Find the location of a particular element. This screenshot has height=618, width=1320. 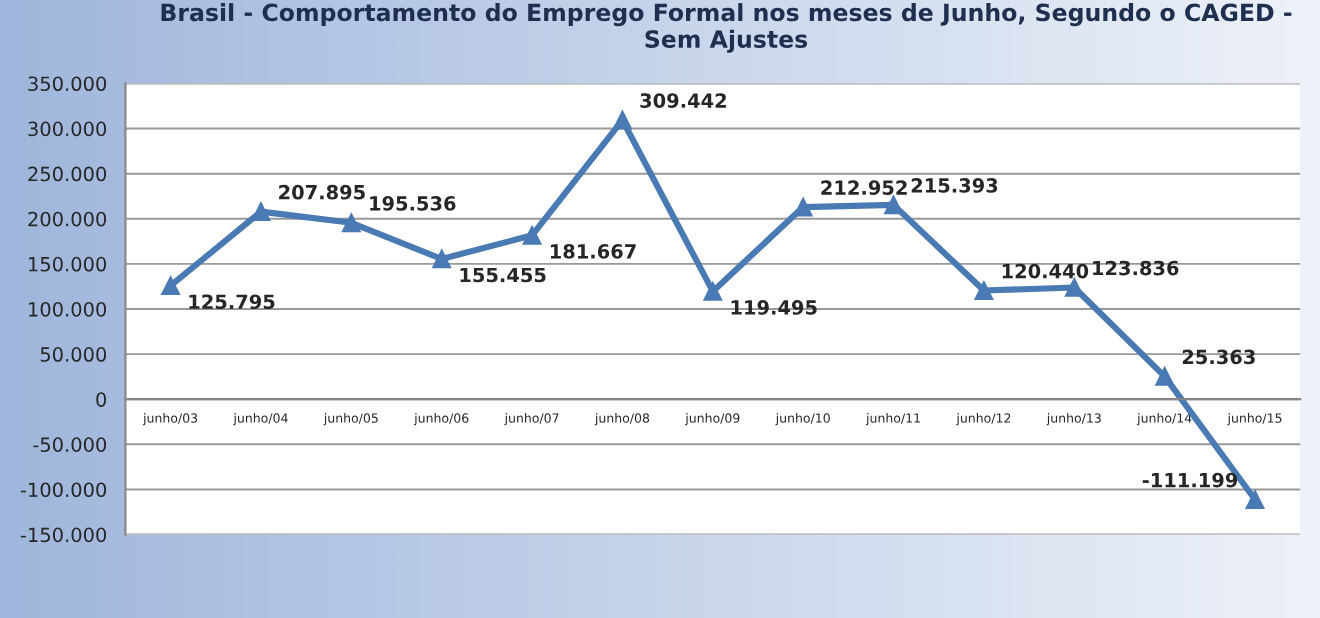

y-tick-label: 0 is located at coordinates (101, 399).